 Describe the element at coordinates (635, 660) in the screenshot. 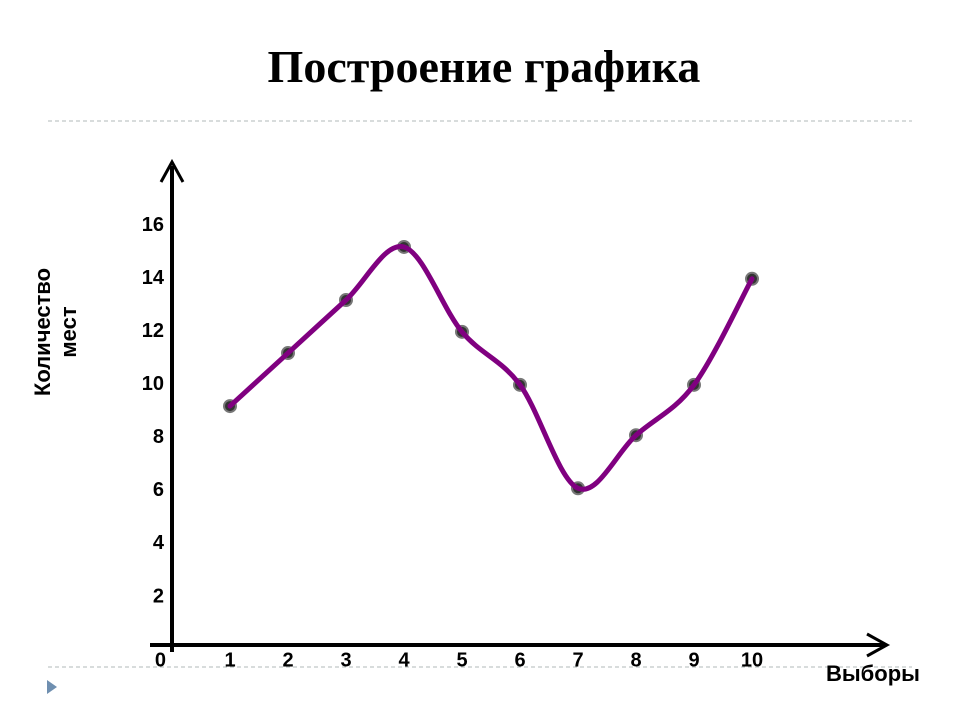

I see `x-tick-label: 8` at that location.